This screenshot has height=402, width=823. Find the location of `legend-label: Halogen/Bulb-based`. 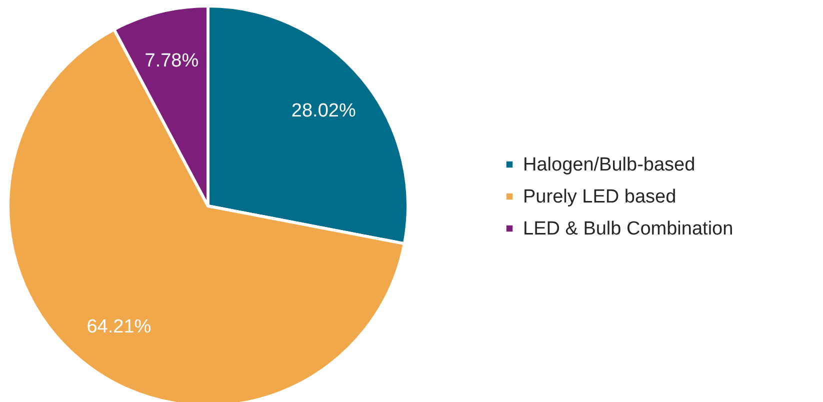

legend-label: Halogen/Bulb-based is located at coordinates (609, 165).